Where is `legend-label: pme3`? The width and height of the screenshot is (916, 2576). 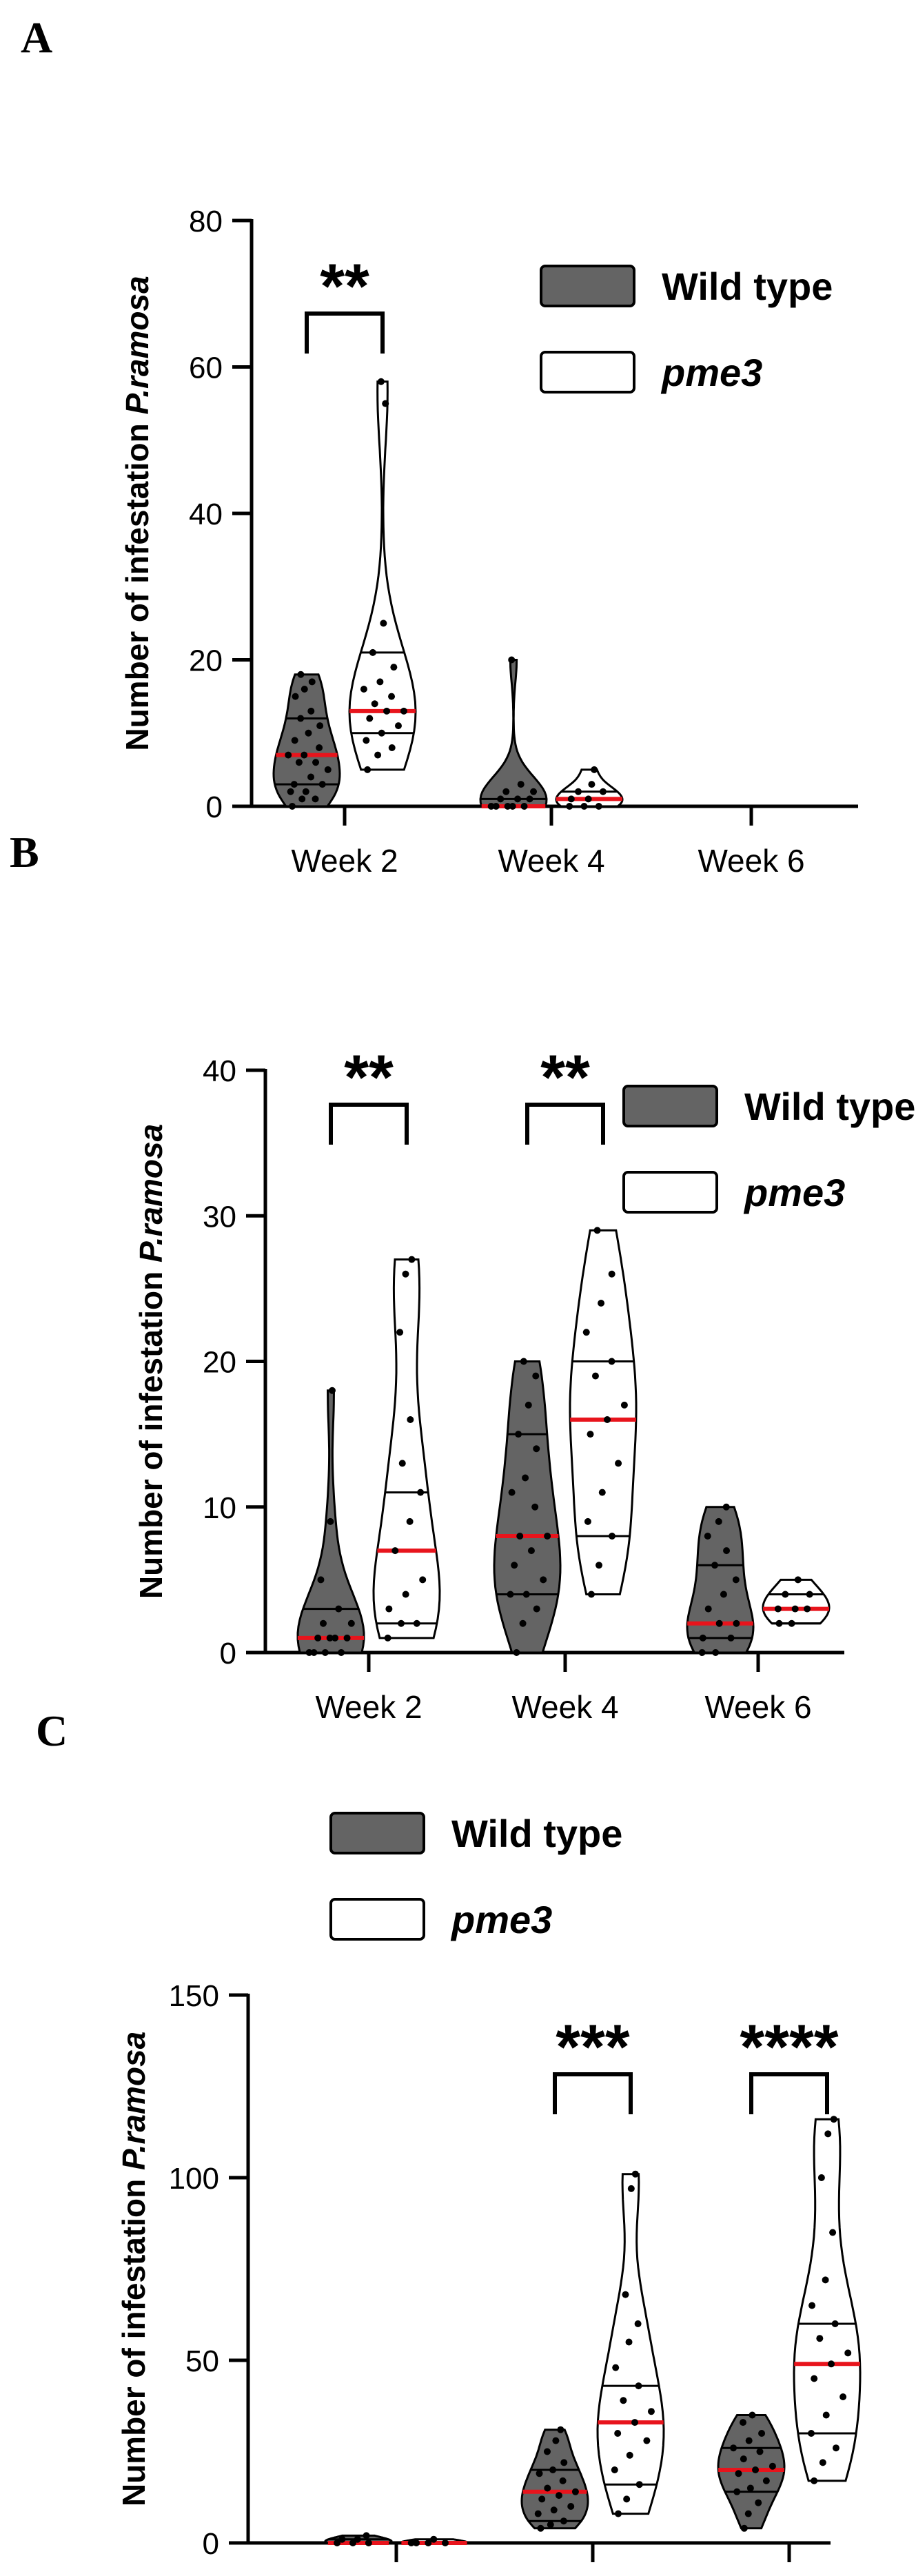 legend-label: pme3 is located at coordinates (711, 372).